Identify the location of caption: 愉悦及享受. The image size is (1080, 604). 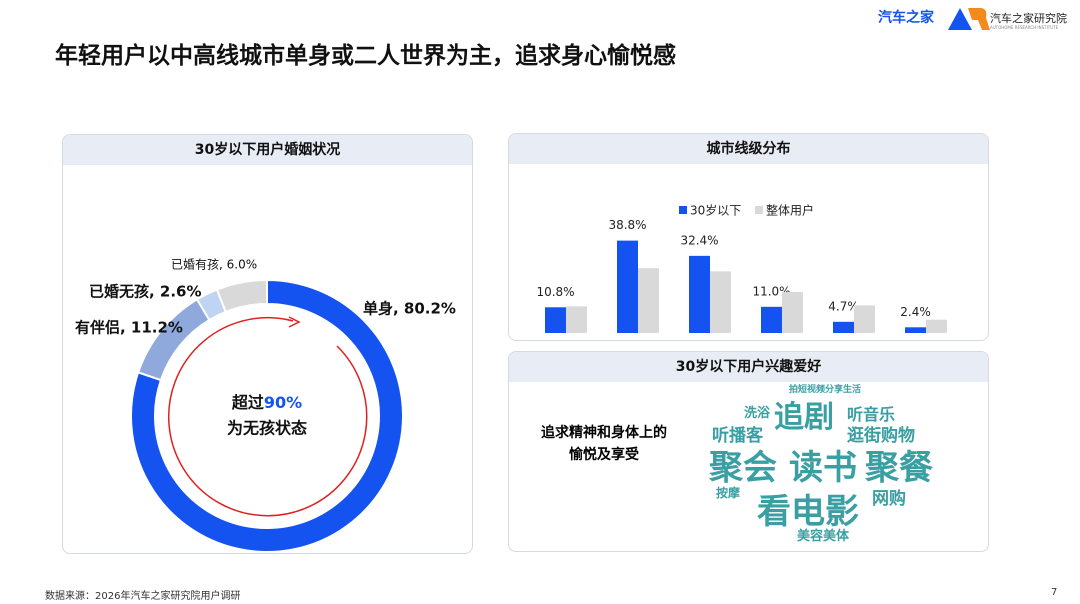
(604, 455).